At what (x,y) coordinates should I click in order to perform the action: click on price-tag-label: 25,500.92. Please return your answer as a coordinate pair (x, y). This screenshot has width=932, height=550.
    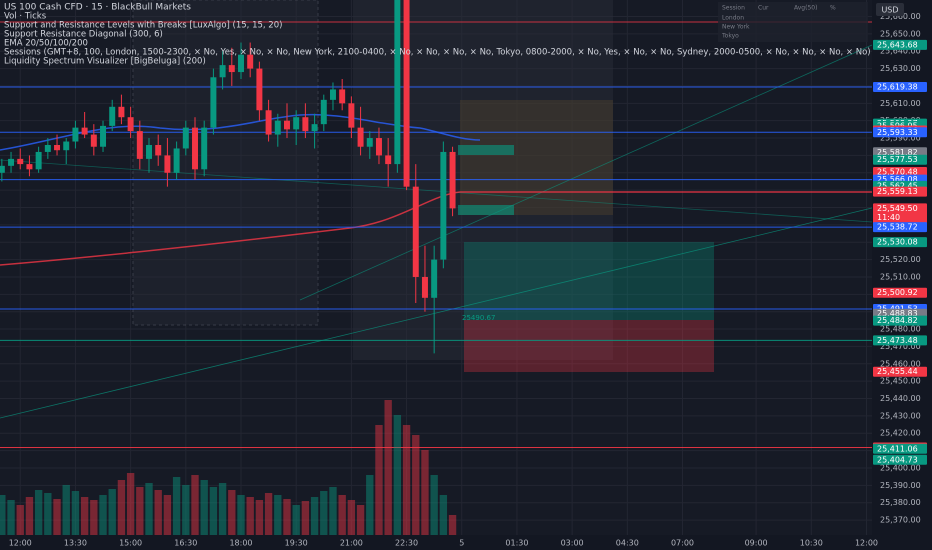
    Looking at the image, I should click on (897, 292).